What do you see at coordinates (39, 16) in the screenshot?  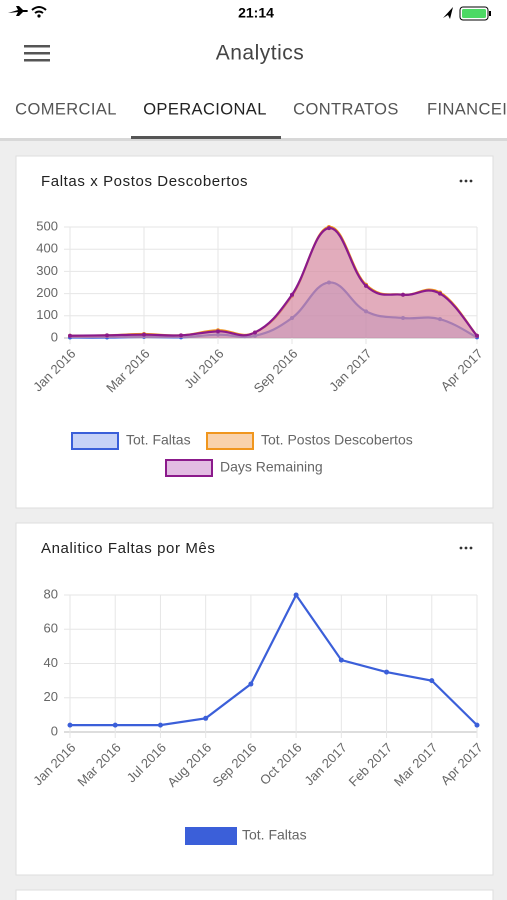 I see `wifi-dot` at bounding box center [39, 16].